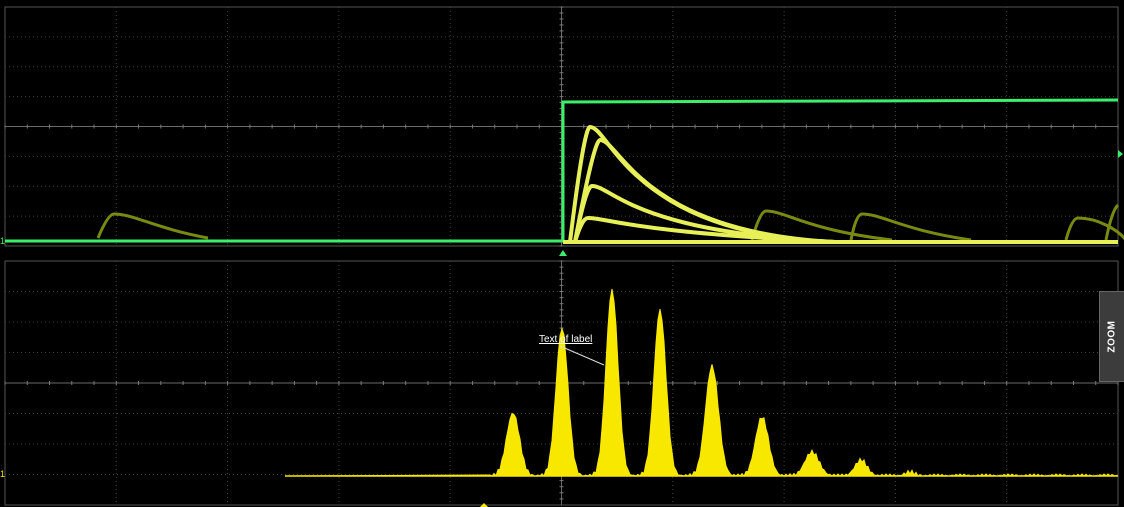  I want to click on bottom-position-marker, so click(484, 505).